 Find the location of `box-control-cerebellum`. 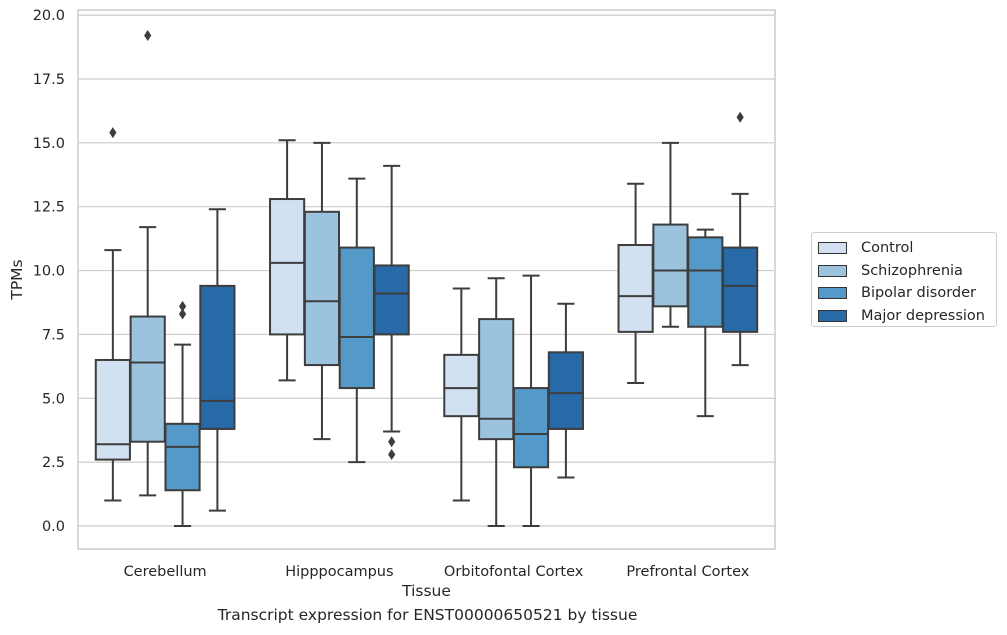

box-control-cerebellum is located at coordinates (112, 409).